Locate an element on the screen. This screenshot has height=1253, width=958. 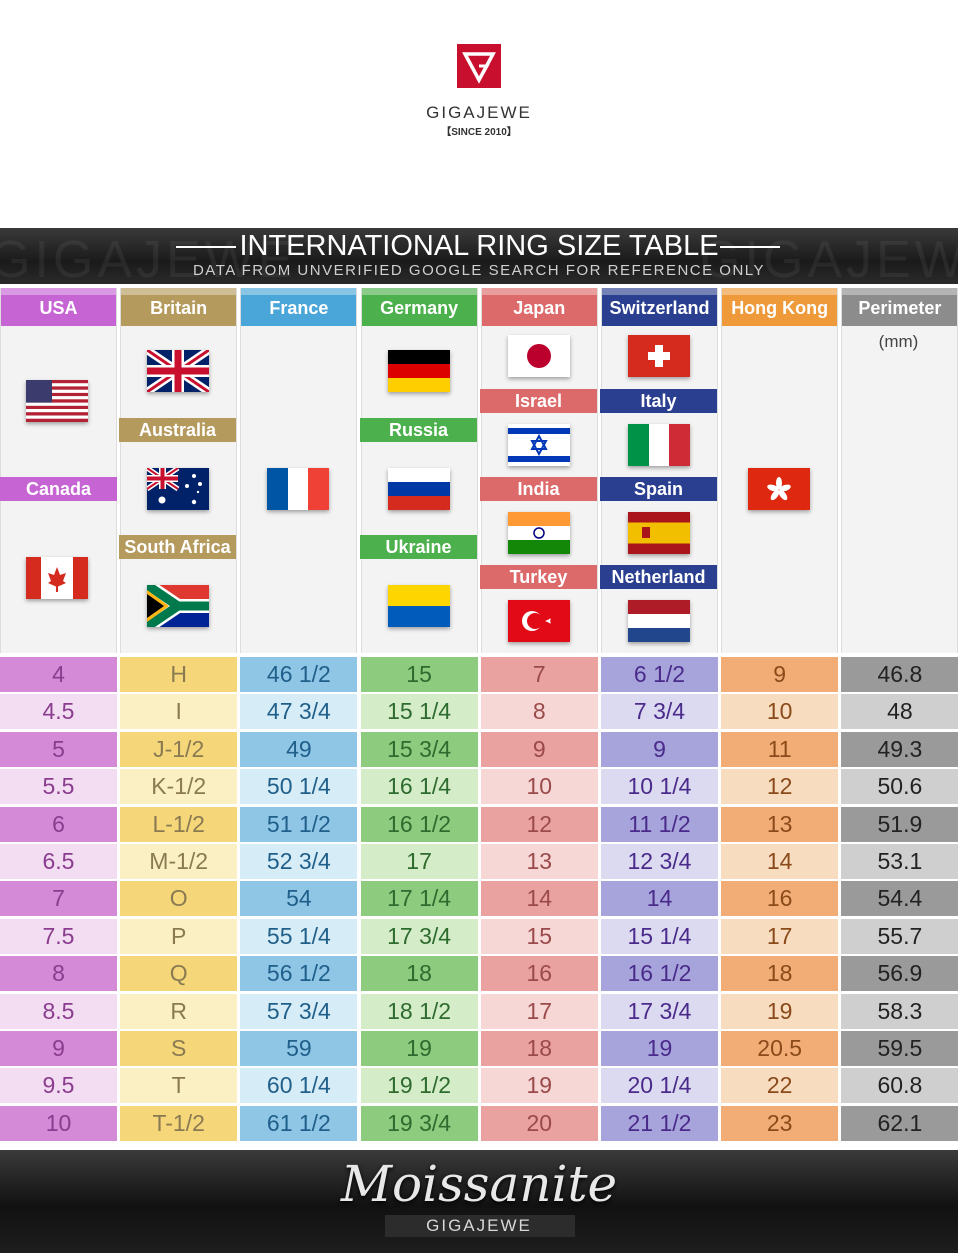
table-cell: 59 is located at coordinates (299, 1048).